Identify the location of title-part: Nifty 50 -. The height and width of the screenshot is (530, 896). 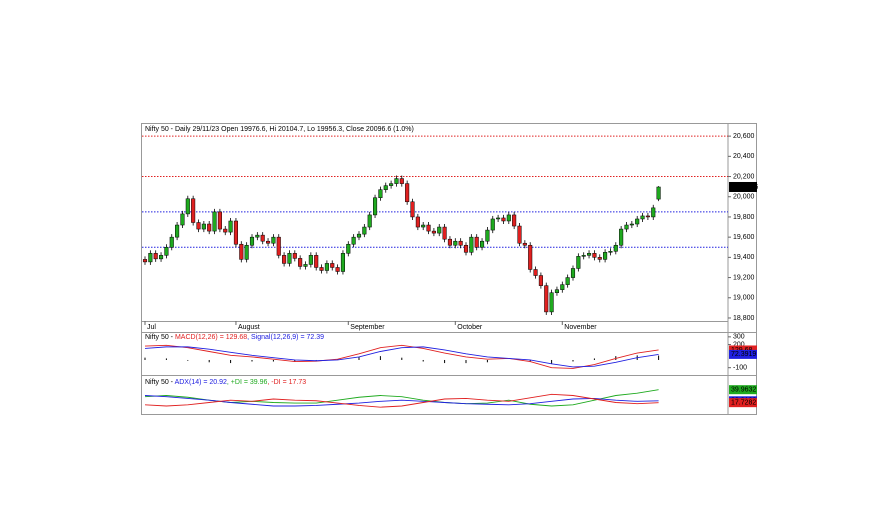
(160, 382).